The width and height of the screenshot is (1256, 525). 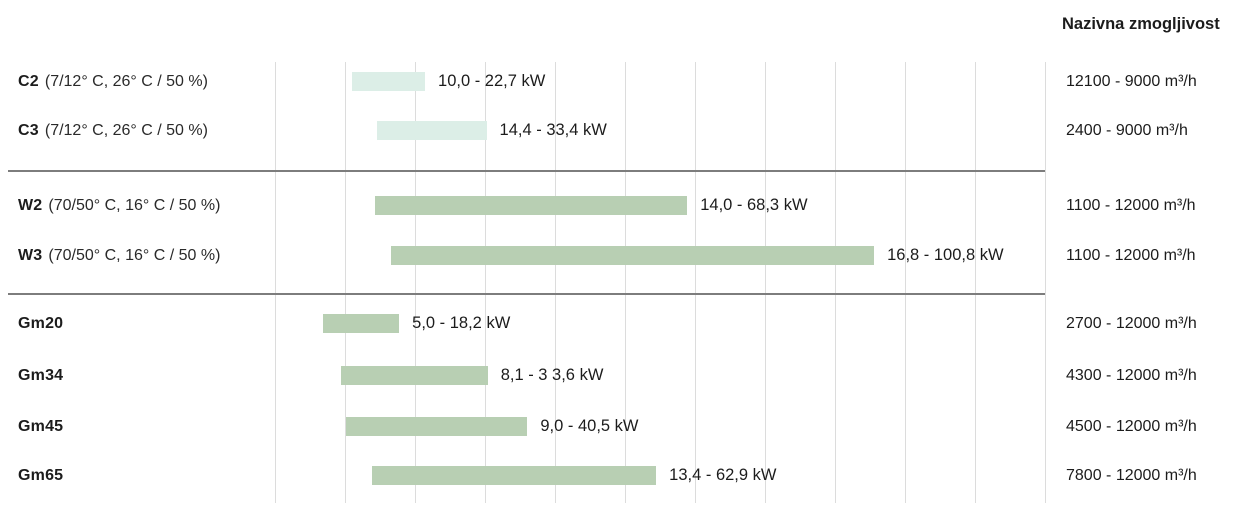 What do you see at coordinates (754, 205) in the screenshot?
I see `range-label: 14,0 - 68,3 kW` at bounding box center [754, 205].